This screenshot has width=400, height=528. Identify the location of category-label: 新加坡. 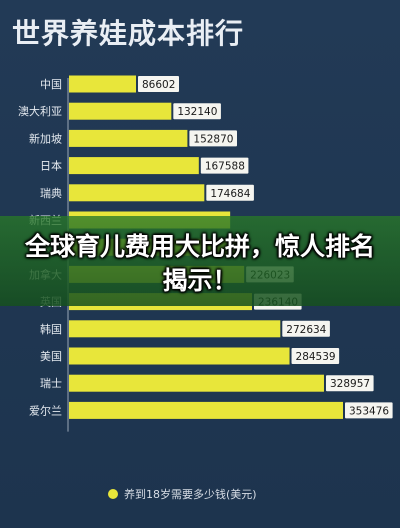
(45, 138).